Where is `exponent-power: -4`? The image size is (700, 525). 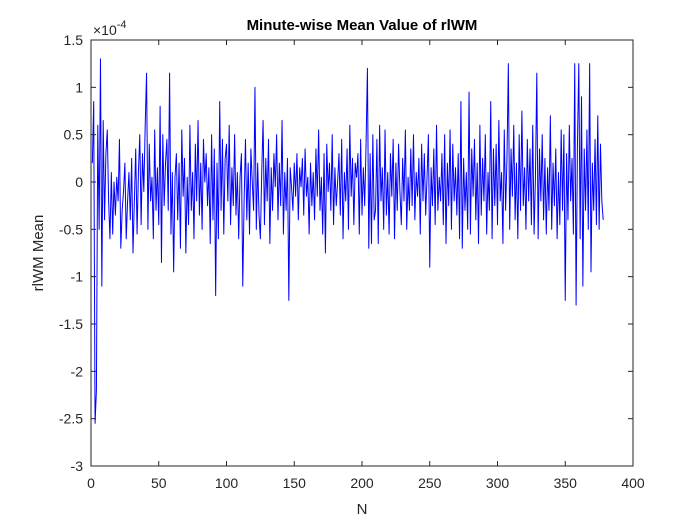
exponent-power: -4 is located at coordinates (122, 25).